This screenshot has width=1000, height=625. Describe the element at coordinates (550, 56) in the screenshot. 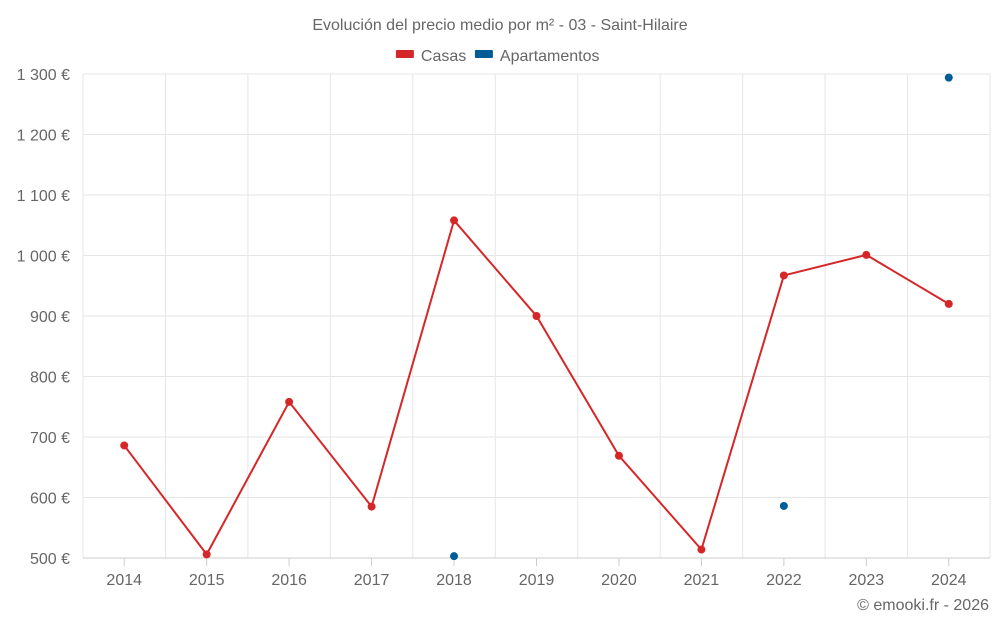

I see `legend-label: Apartamentos` at that location.